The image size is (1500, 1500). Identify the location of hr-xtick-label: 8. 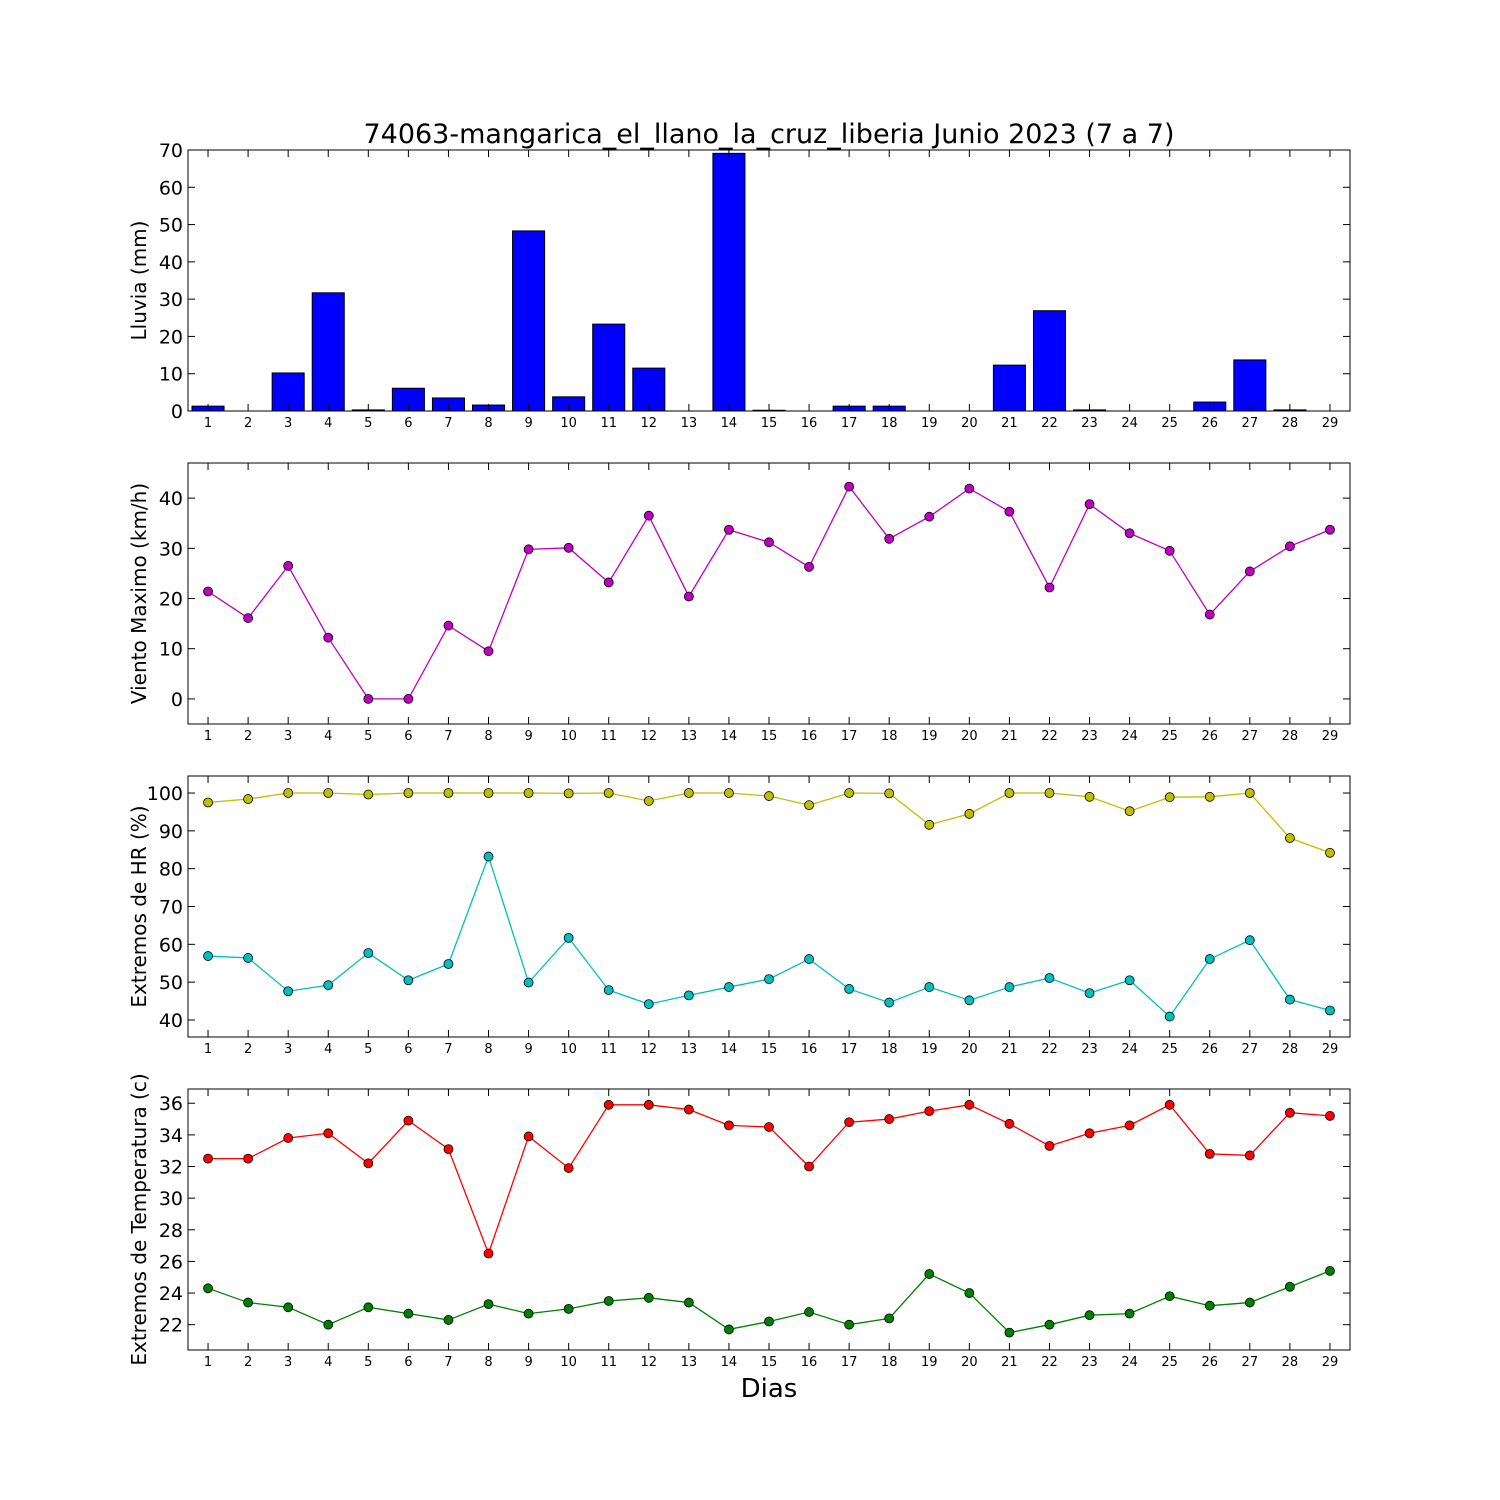
(488, 1049).